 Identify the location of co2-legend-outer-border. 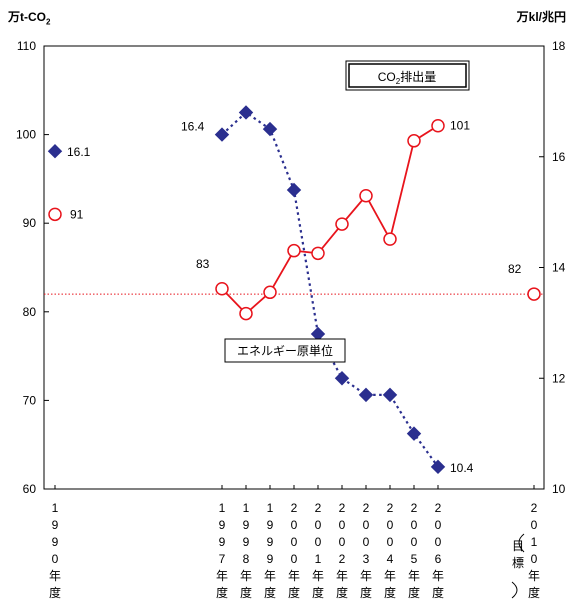
(407, 75).